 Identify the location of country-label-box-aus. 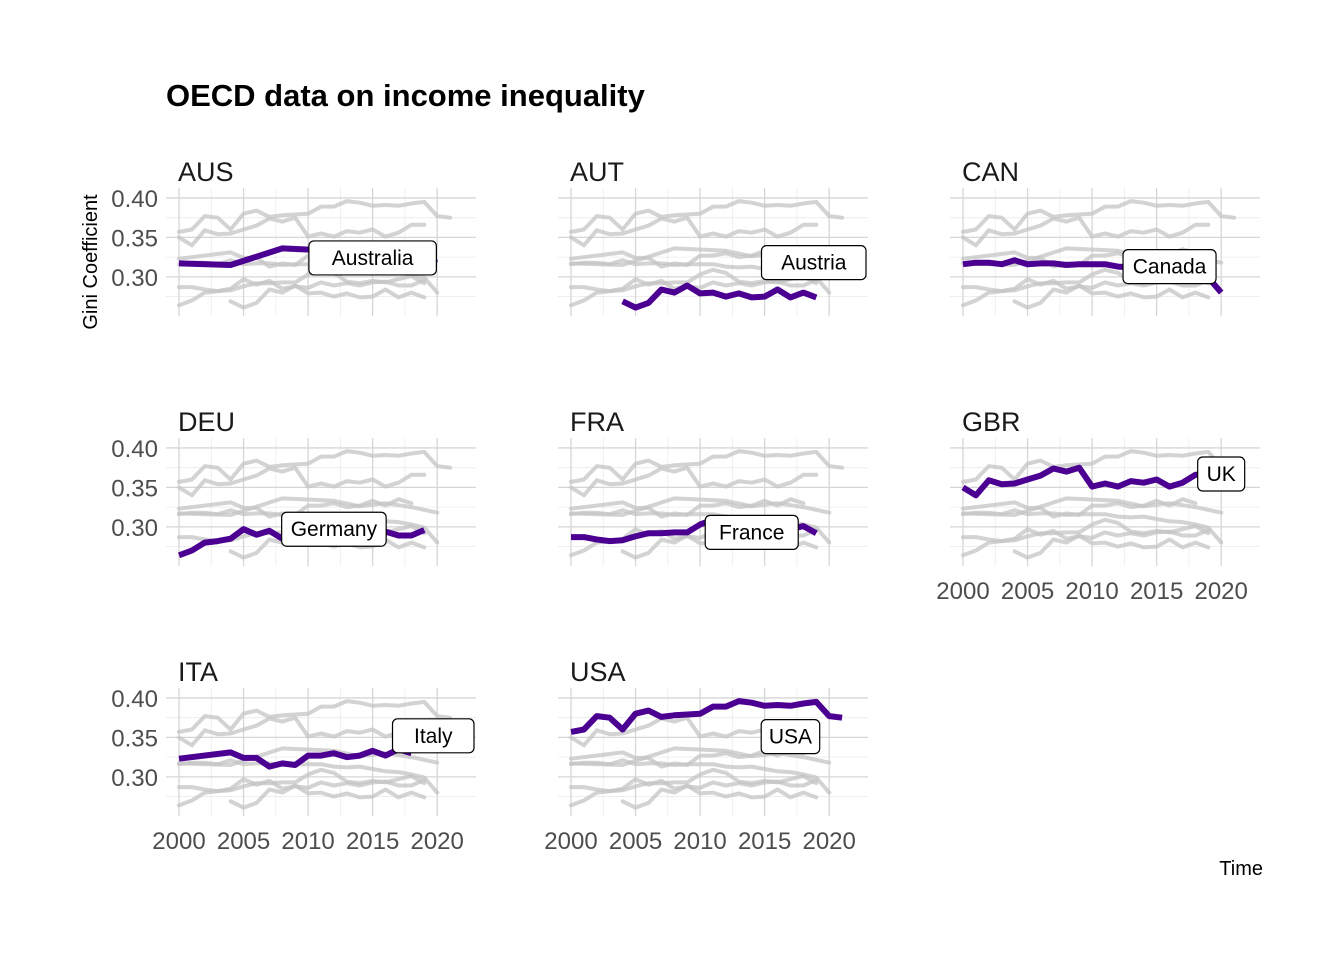
(372, 258).